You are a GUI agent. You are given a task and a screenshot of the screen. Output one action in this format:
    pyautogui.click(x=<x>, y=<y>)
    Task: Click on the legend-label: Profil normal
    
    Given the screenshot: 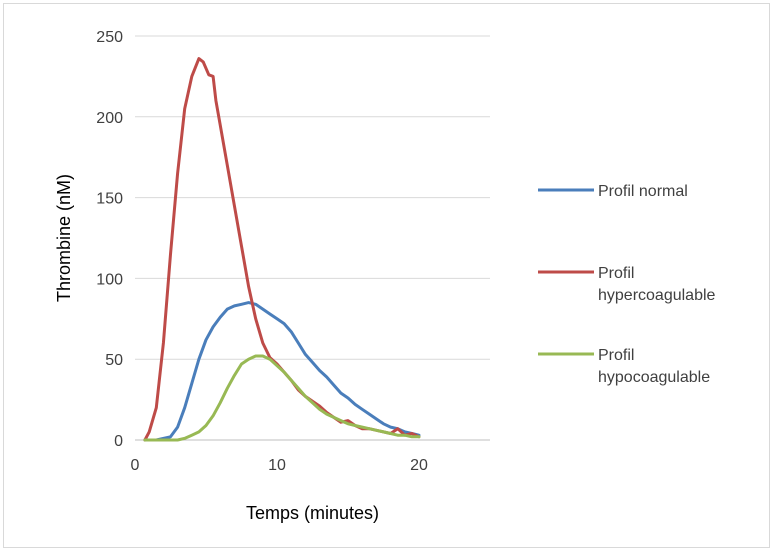 What is the action you would take?
    pyautogui.click(x=643, y=191)
    